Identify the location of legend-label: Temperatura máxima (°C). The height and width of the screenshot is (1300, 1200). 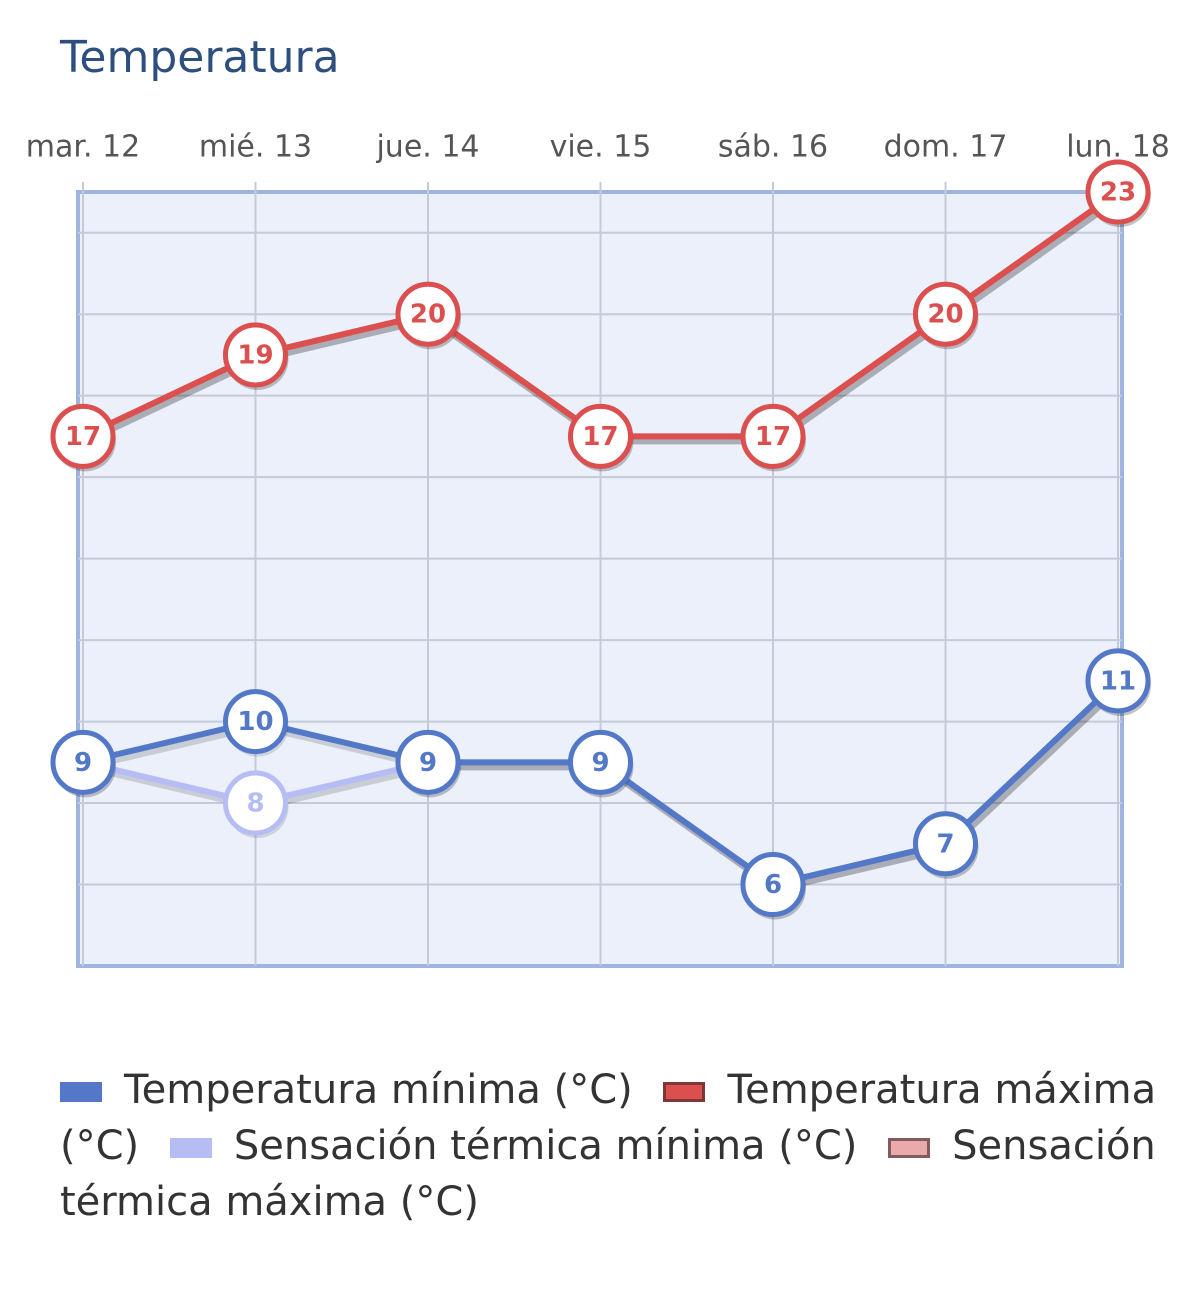
(608, 1118).